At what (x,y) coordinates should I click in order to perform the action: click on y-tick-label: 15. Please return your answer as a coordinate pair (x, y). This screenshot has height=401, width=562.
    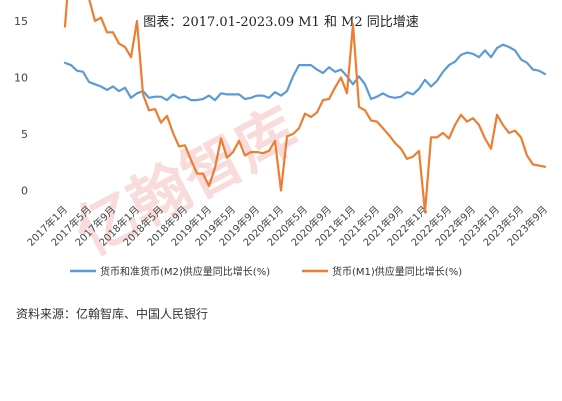
    Looking at the image, I should click on (21, 21).